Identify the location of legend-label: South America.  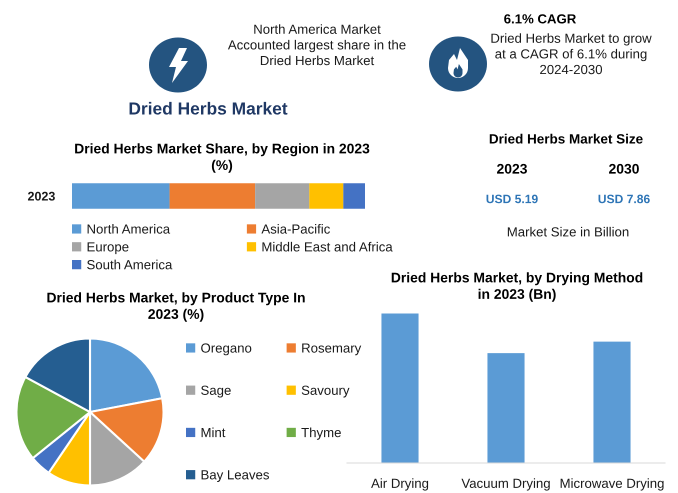
(129, 265).